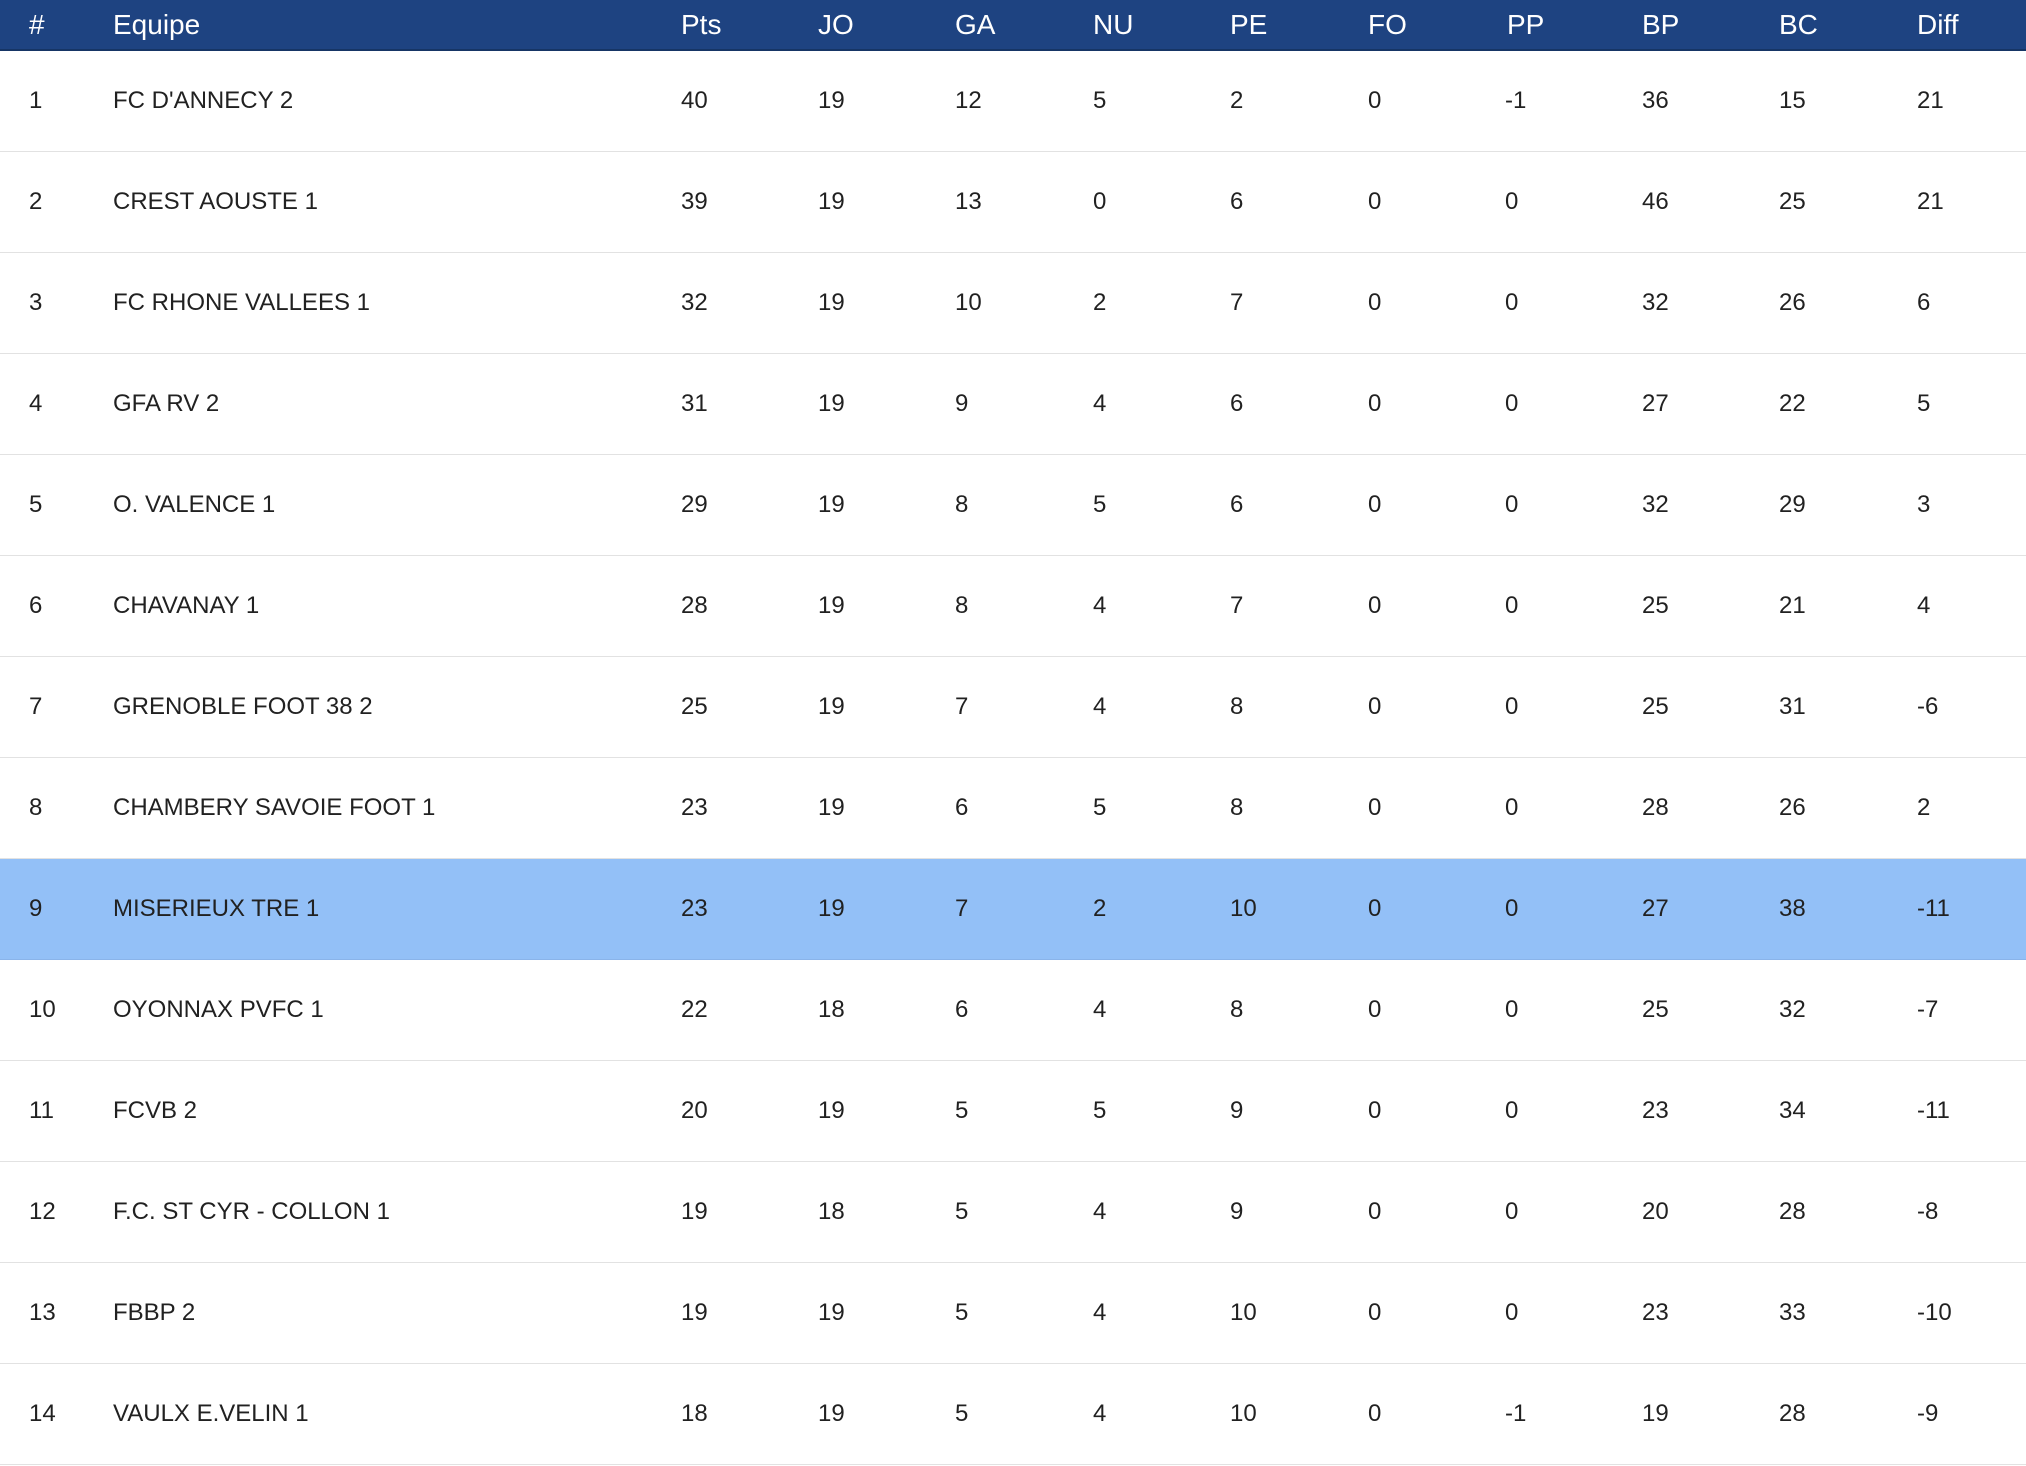  I want to click on row-team-name: CHAVANAY 1, so click(186, 605).